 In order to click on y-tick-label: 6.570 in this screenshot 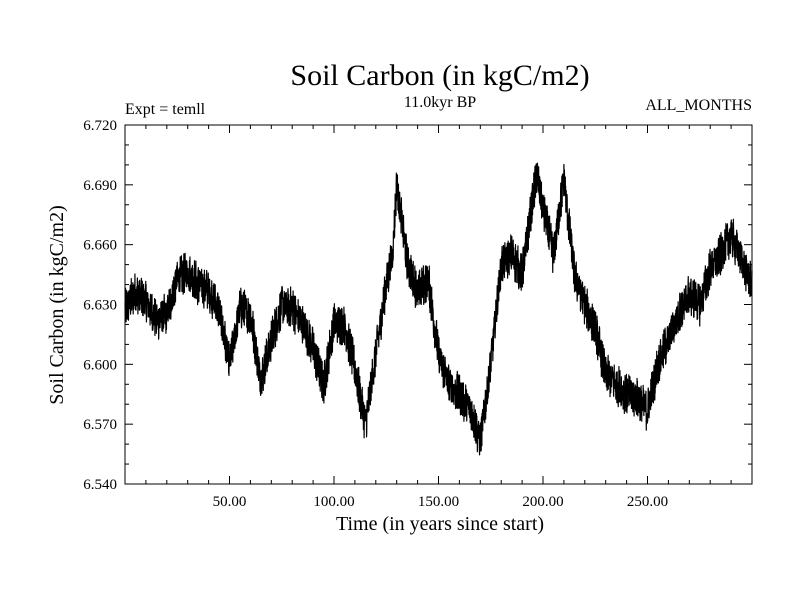, I will do `click(100, 425)`.